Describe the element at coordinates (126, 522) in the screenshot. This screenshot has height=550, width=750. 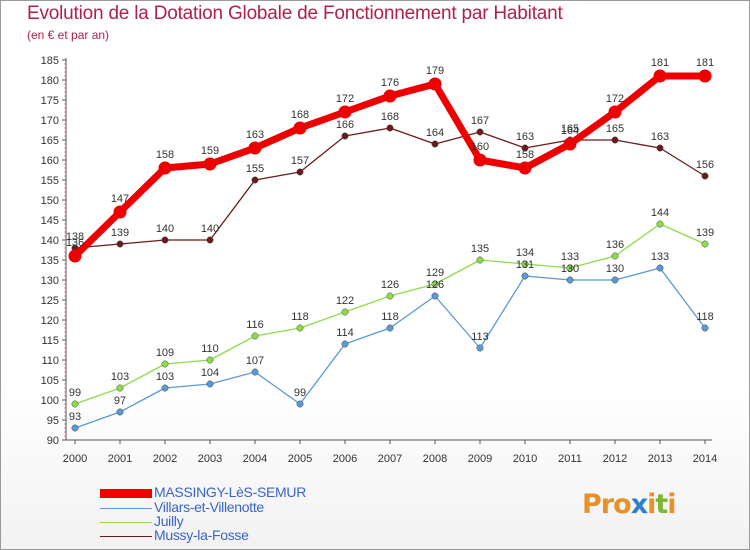
I see `legend-swatch-juilly` at that location.